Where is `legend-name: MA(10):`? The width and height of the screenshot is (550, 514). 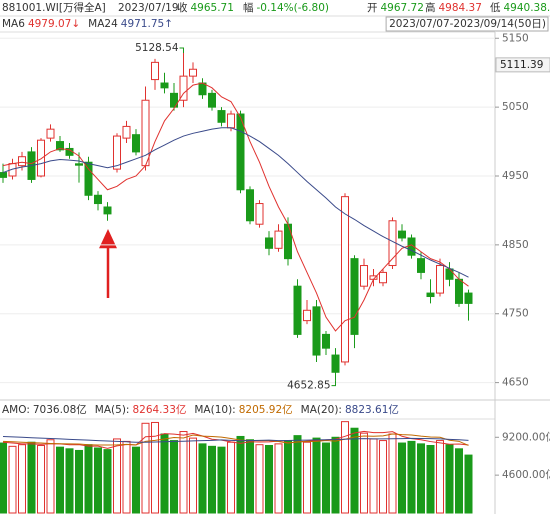 legend-name: MA(10): is located at coordinates (214, 410).